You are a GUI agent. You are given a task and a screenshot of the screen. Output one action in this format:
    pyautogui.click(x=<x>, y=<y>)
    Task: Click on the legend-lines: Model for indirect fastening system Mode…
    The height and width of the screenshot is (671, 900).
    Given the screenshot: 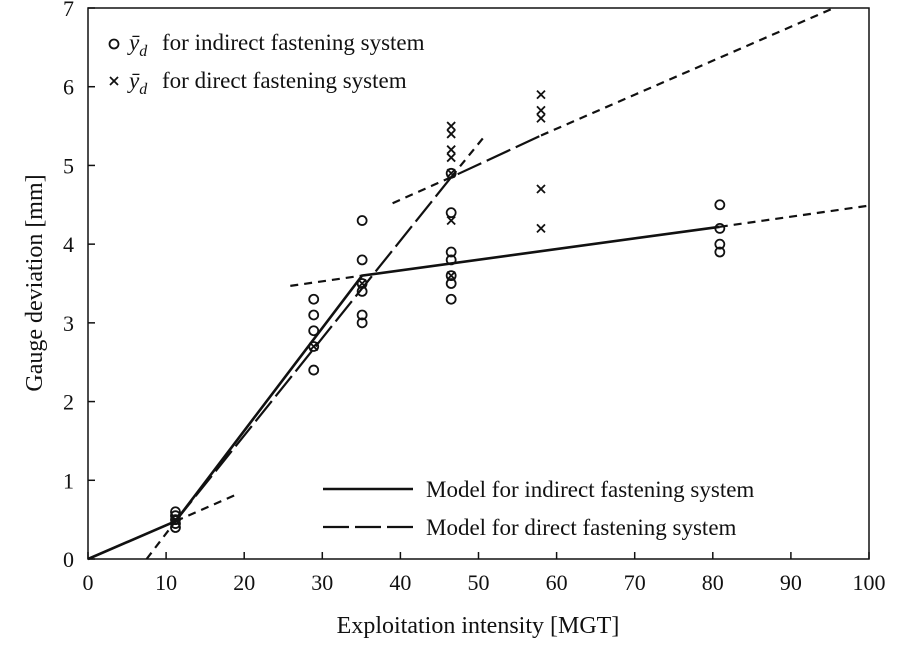 What is the action you would take?
    pyautogui.click(x=538, y=508)
    